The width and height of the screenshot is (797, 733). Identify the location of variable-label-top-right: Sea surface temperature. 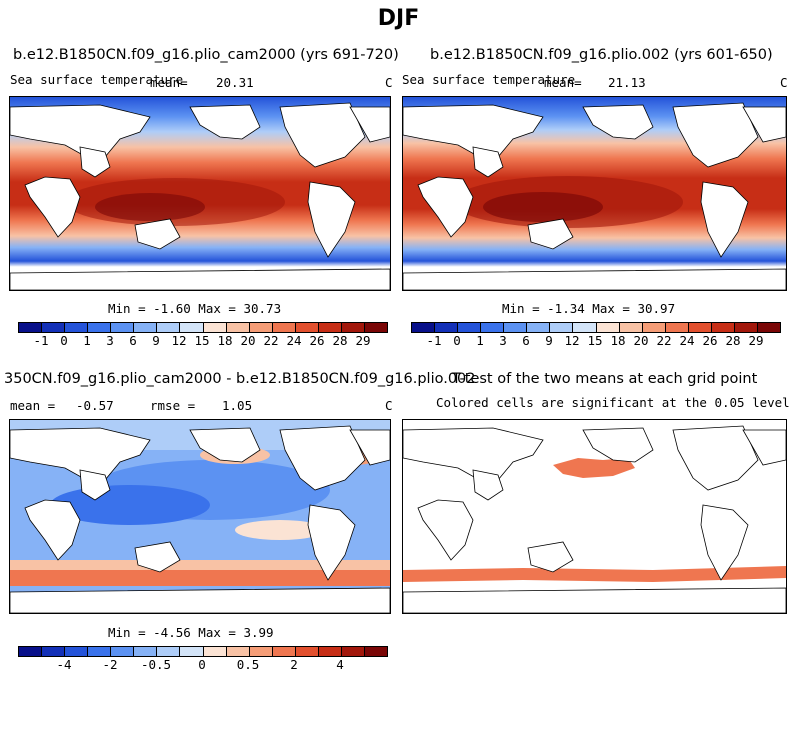
(489, 79).